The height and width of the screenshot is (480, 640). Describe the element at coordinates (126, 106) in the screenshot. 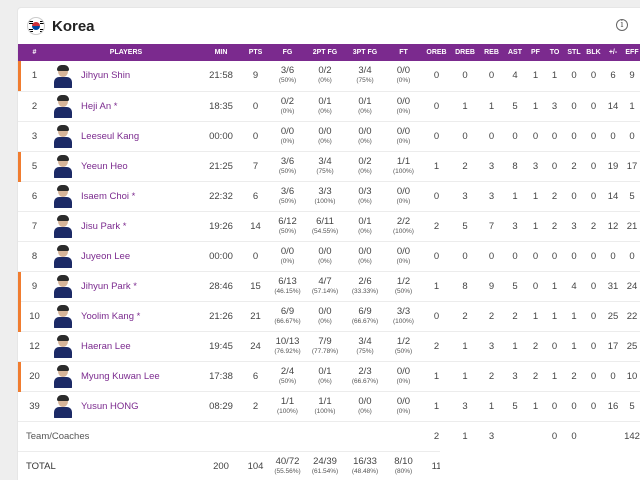

I see `player-cell: Heji An *` at that location.